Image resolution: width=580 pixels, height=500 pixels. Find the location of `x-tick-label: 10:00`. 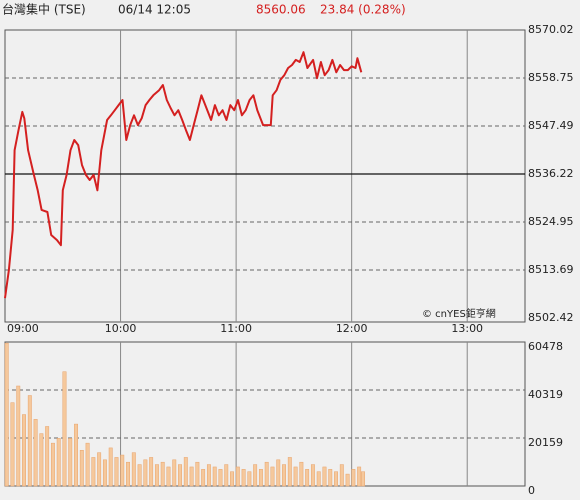

x-tick-label: 10:00 is located at coordinates (121, 328).